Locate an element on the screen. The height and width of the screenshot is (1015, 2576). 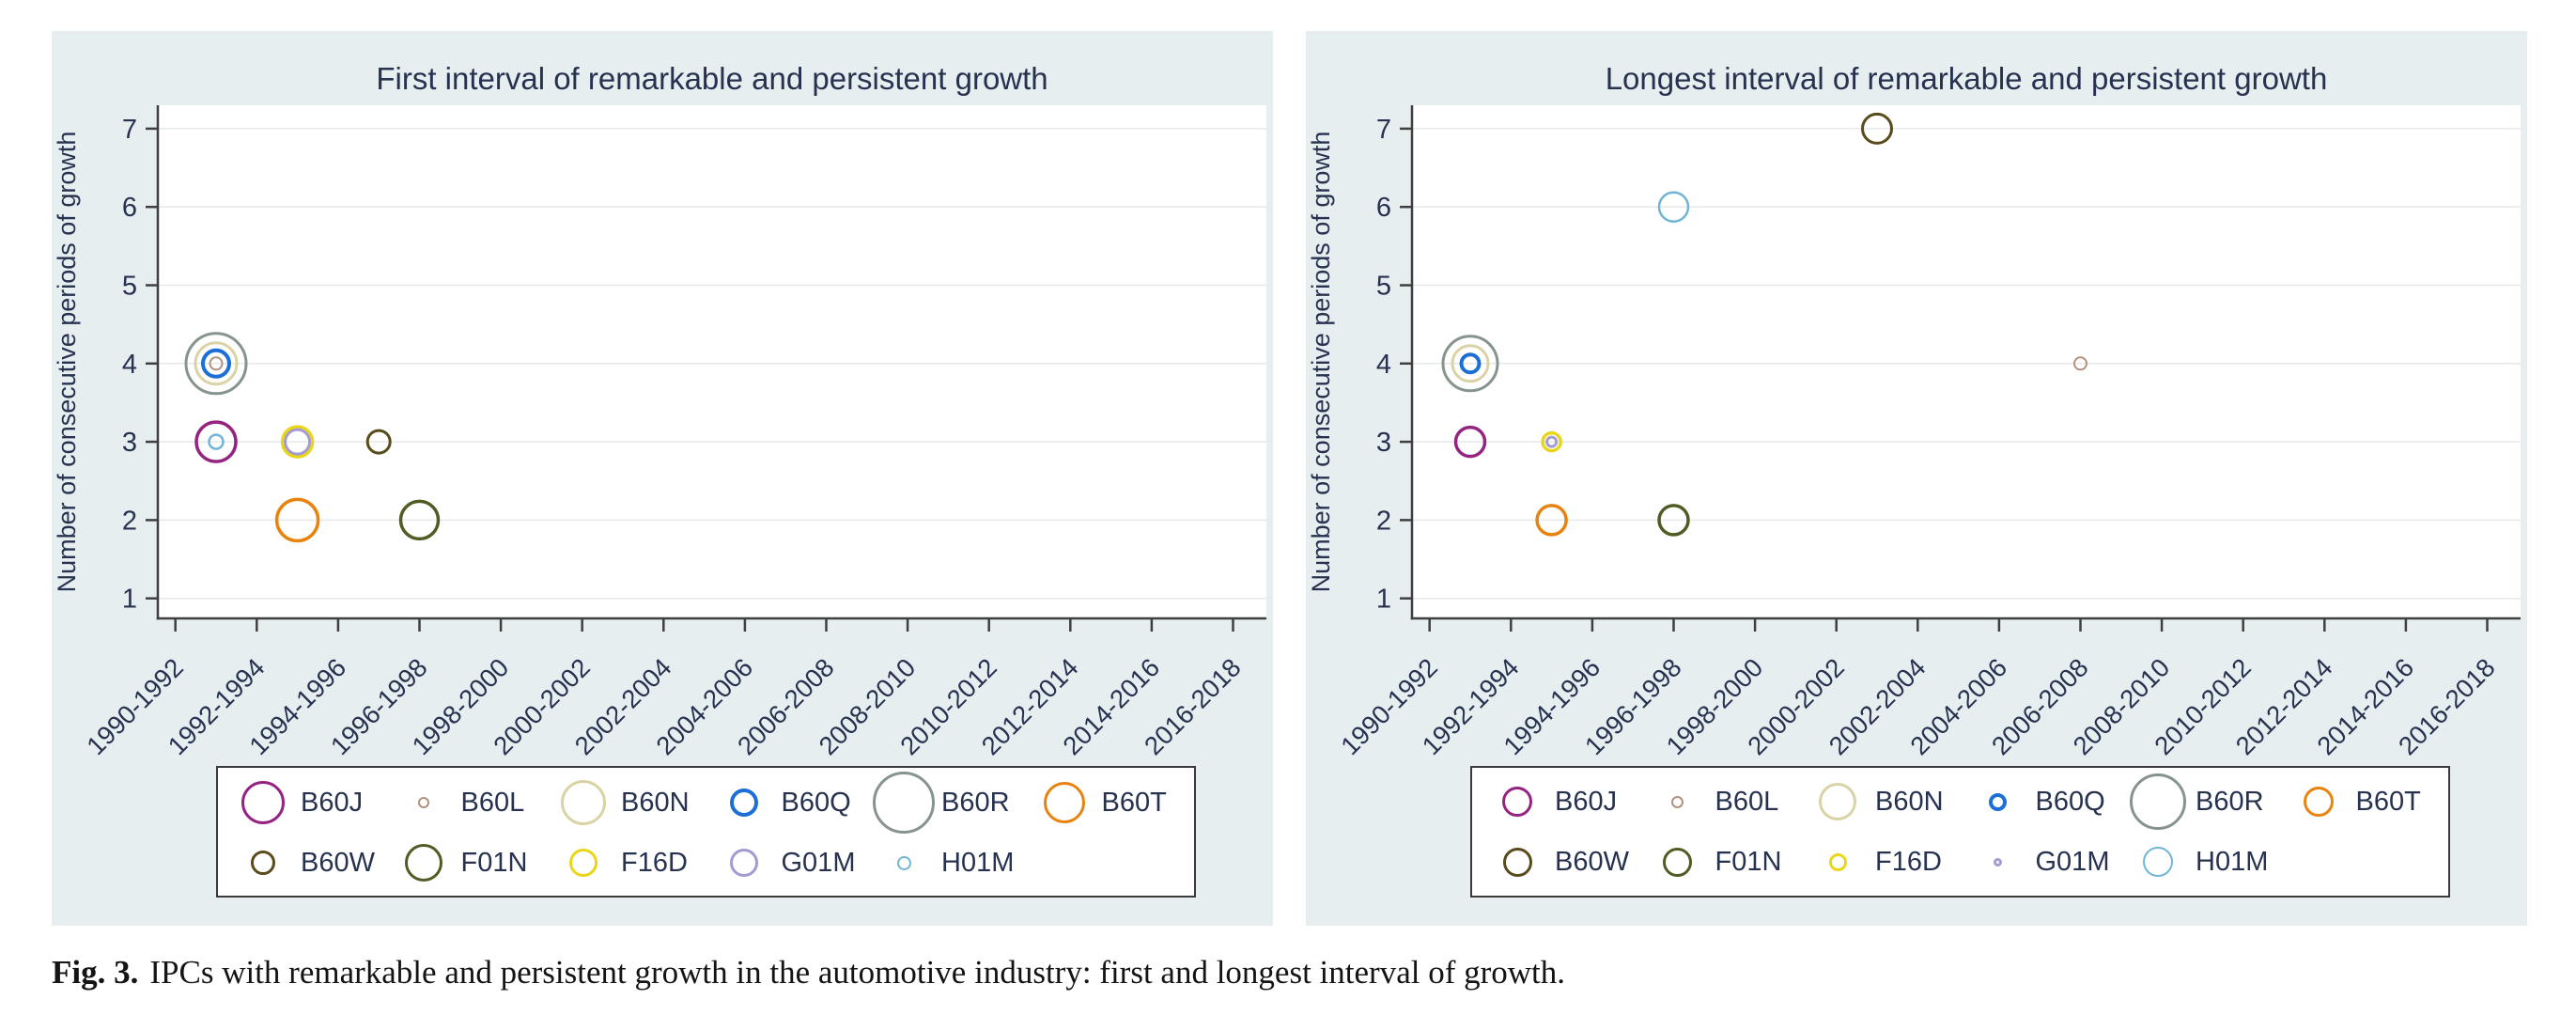
legend-label-B60Q: B60Q is located at coordinates (816, 802).